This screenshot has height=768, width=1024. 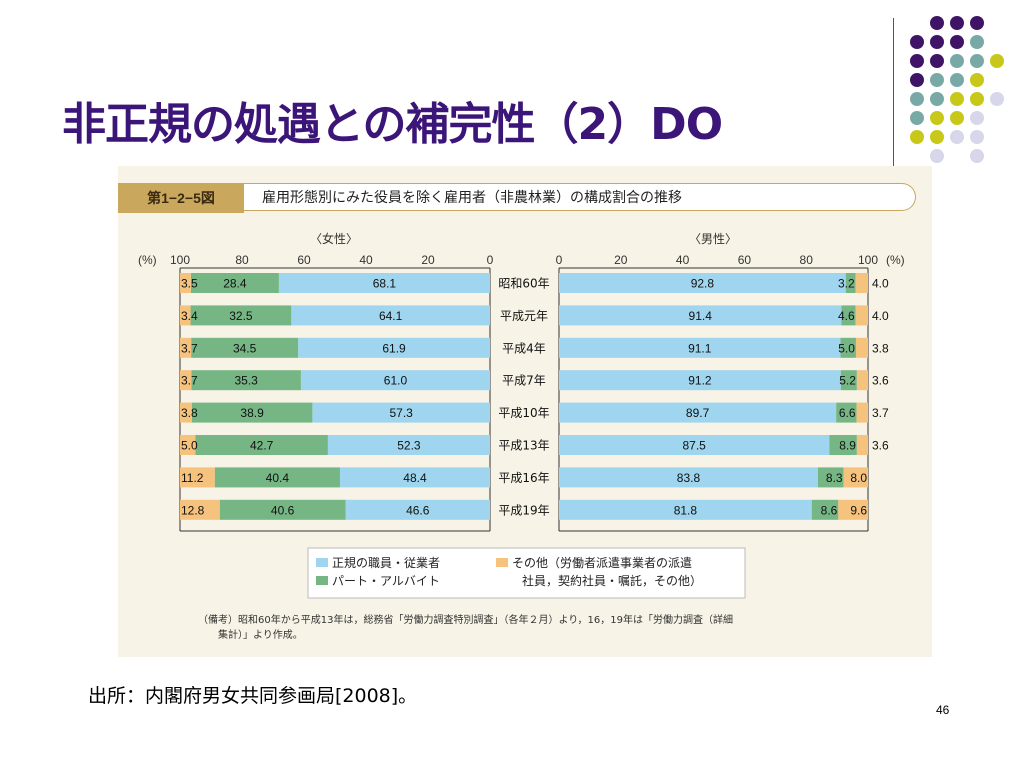 I want to click on female-value-regular: 57.3, so click(x=402, y=413).